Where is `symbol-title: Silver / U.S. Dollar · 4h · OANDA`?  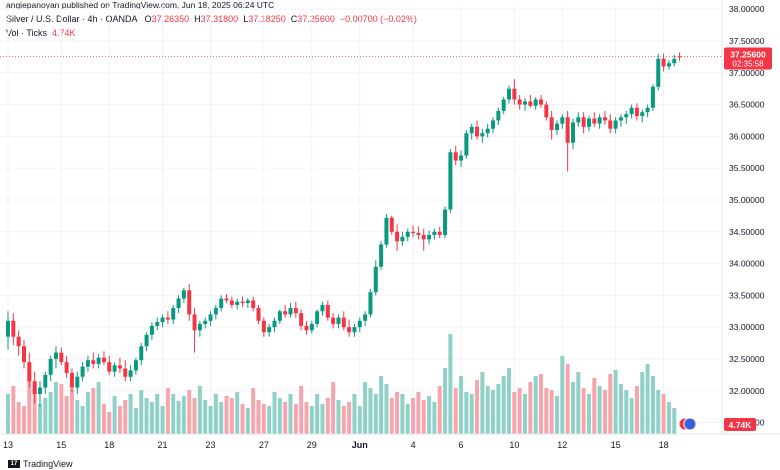
symbol-title: Silver / U.S. Dollar · 4h · OANDA is located at coordinates (72, 19).